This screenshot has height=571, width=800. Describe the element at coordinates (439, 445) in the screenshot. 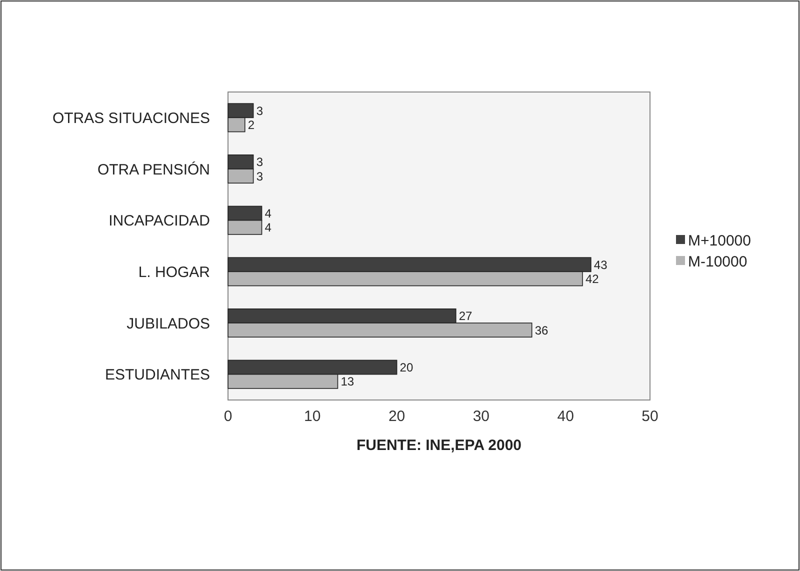

I see `x-axis-title: FUENTE: INE,EPA 2000` at that location.